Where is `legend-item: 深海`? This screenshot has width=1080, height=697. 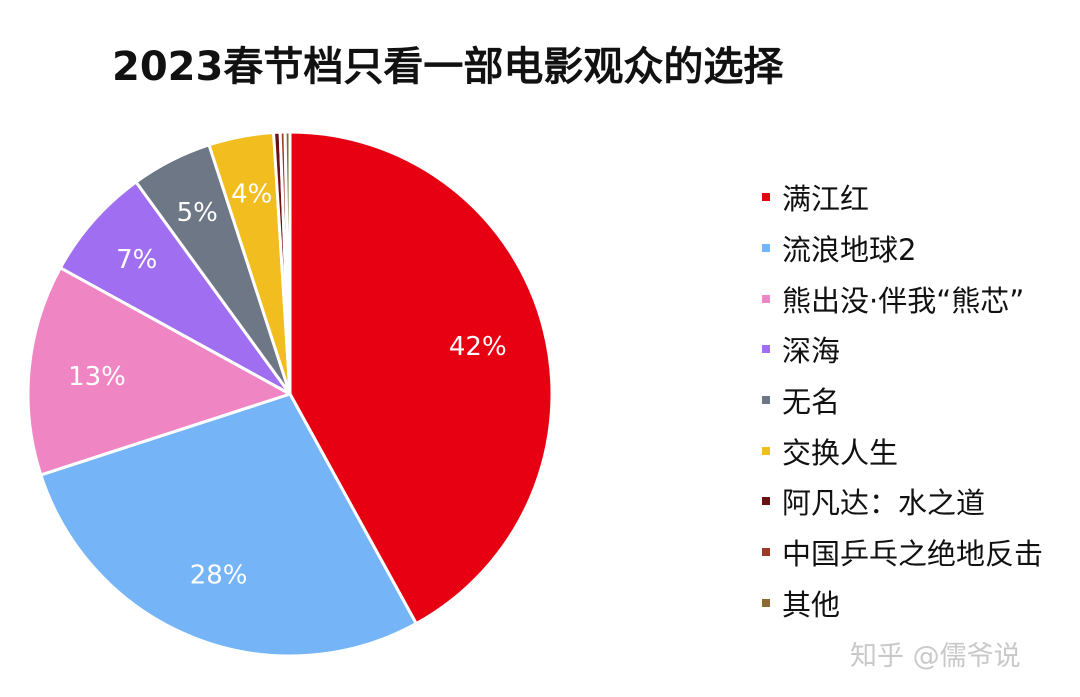
legend-item: 深海 is located at coordinates (902, 349).